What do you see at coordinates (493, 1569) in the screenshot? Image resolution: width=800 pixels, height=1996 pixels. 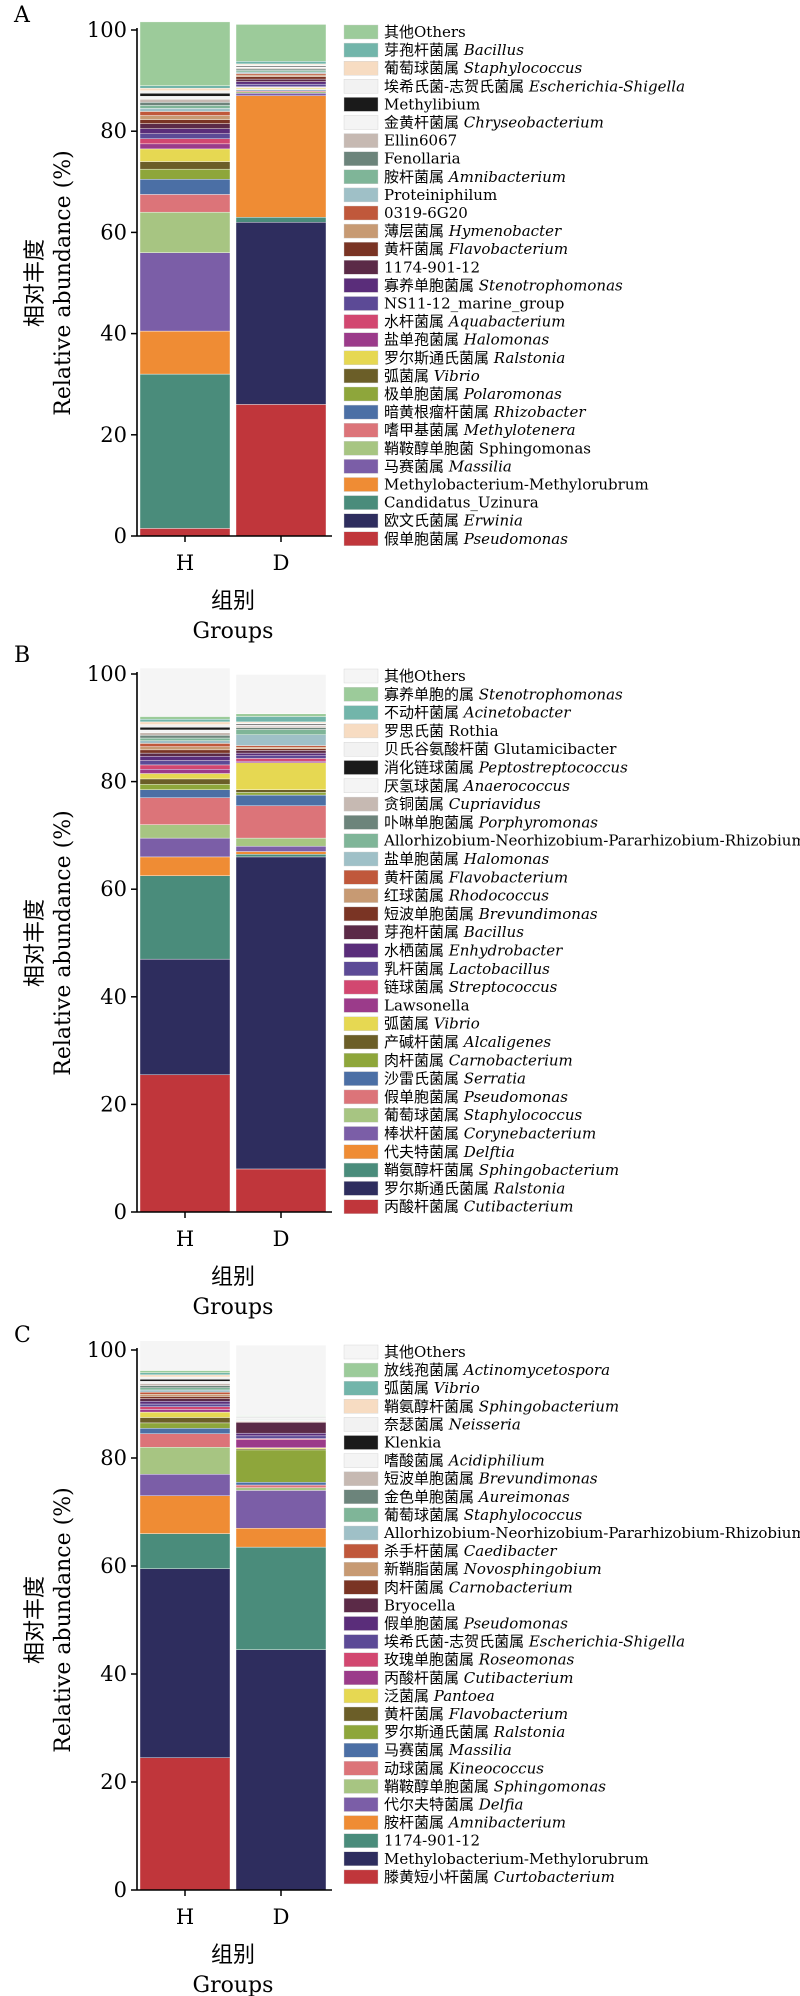 I see `legend-label: 新鞘脂菌属 Novosphingobium` at bounding box center [493, 1569].